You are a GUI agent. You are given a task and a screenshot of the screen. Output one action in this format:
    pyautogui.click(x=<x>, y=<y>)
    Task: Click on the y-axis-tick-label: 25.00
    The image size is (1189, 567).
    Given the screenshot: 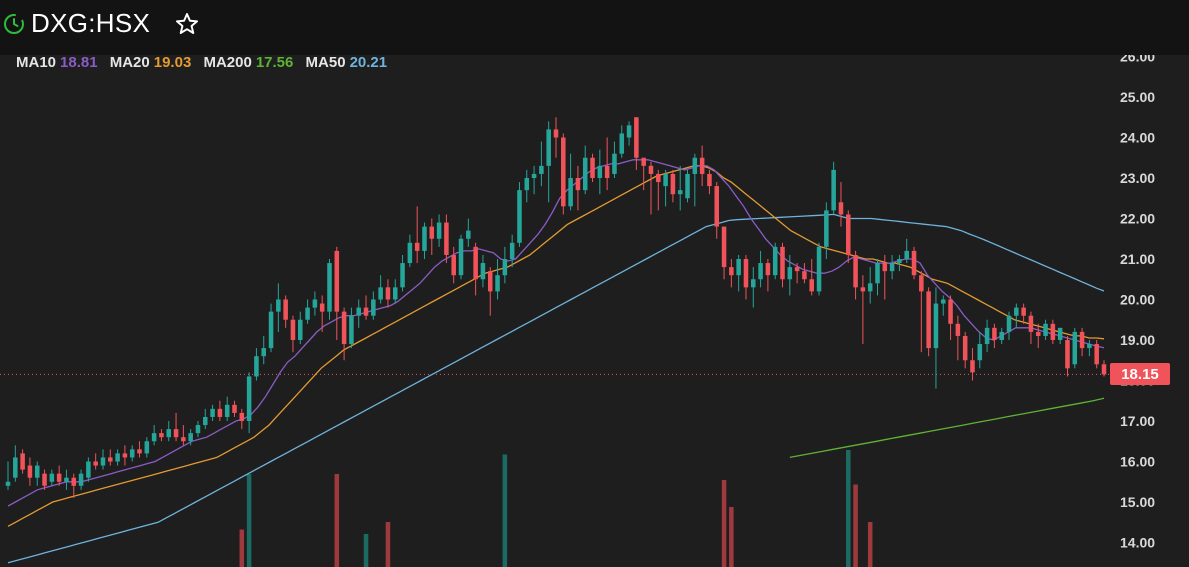 What is the action you would take?
    pyautogui.click(x=1137, y=97)
    